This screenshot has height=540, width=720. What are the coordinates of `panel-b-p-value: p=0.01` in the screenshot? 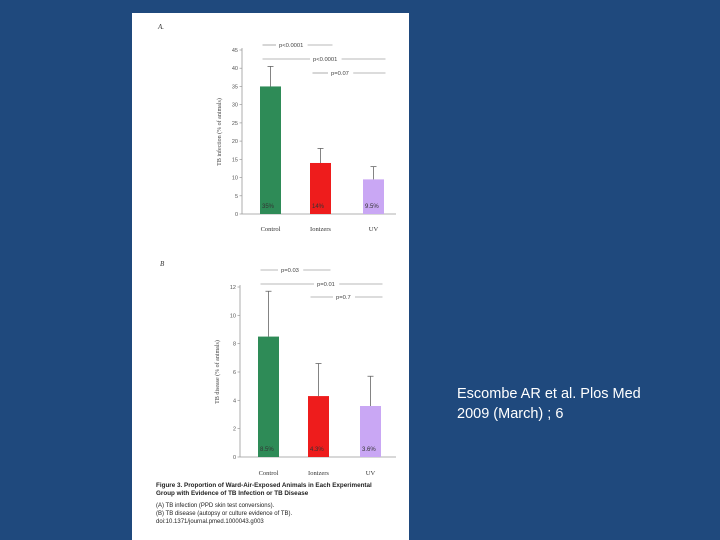 It's located at (326, 285).